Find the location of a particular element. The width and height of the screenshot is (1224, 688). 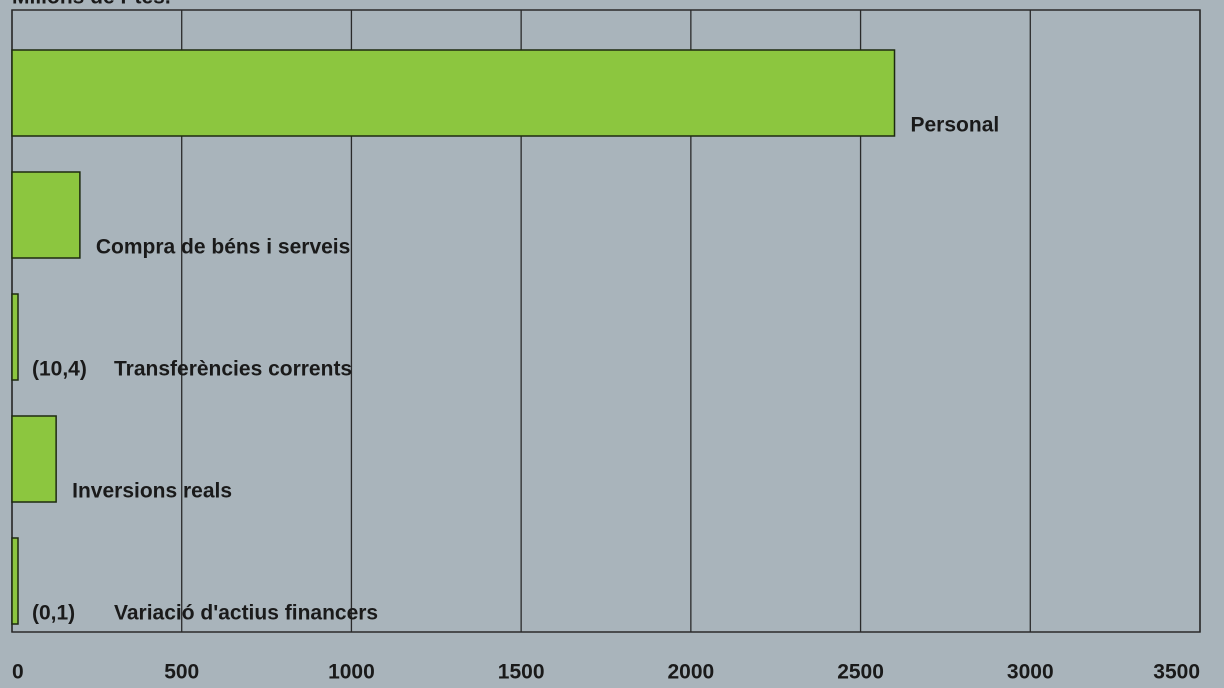

axis-label: Milions de Ptes. is located at coordinates (91, 4).